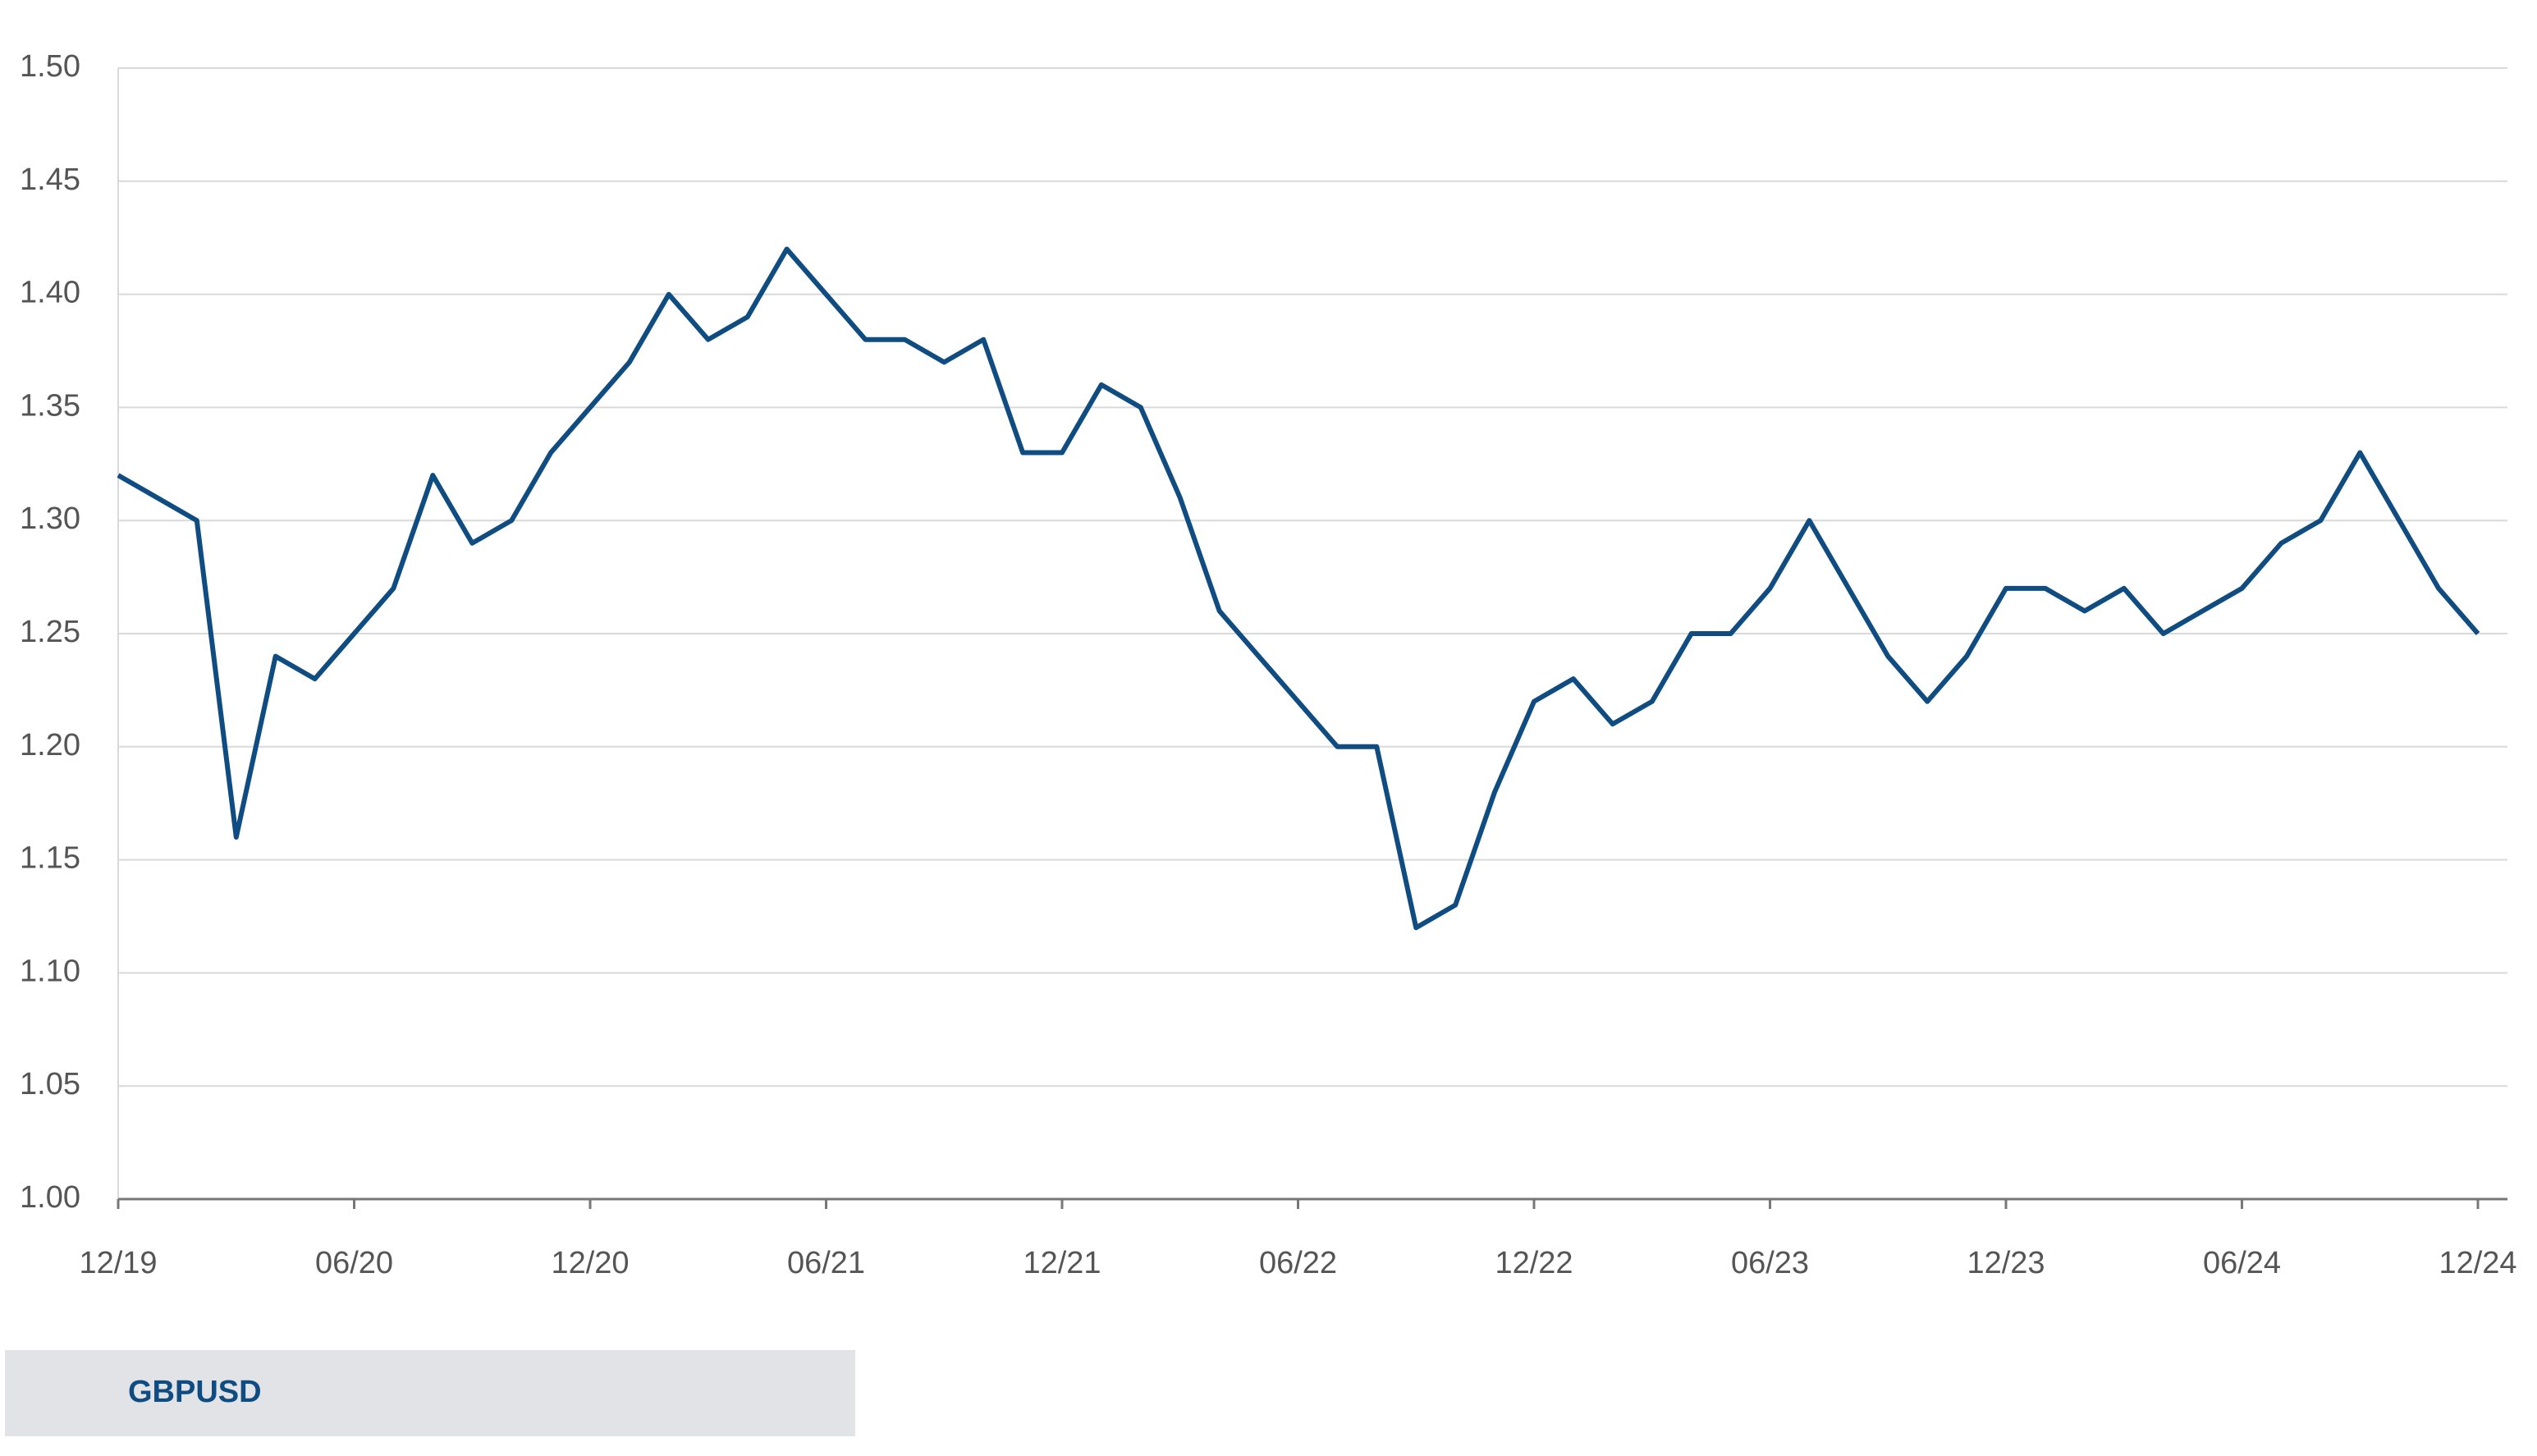 This screenshot has width=2537, height=1456. What do you see at coordinates (118, 1263) in the screenshot?
I see `x-tick-label: 12/19` at bounding box center [118, 1263].